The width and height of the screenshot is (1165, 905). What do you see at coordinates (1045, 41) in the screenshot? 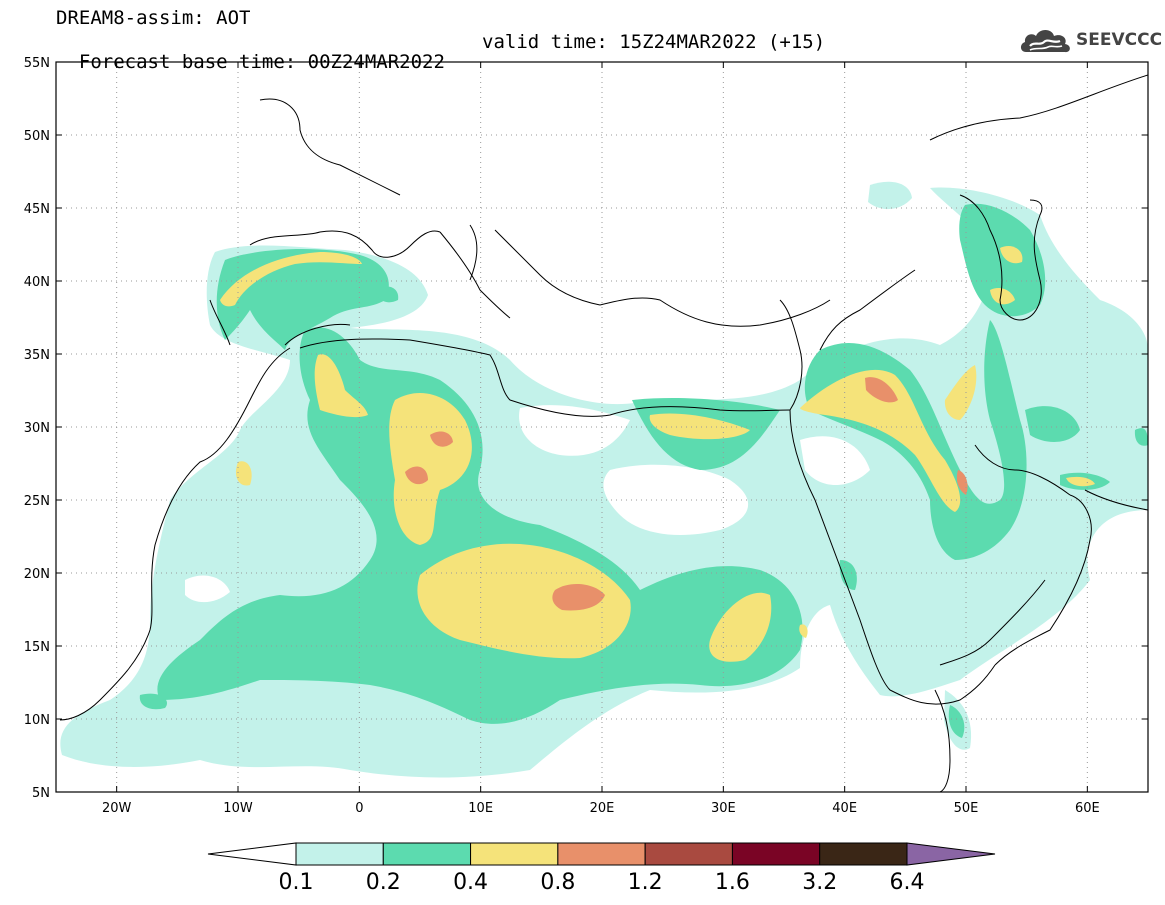
I see `cloud-icon` at bounding box center [1045, 41].